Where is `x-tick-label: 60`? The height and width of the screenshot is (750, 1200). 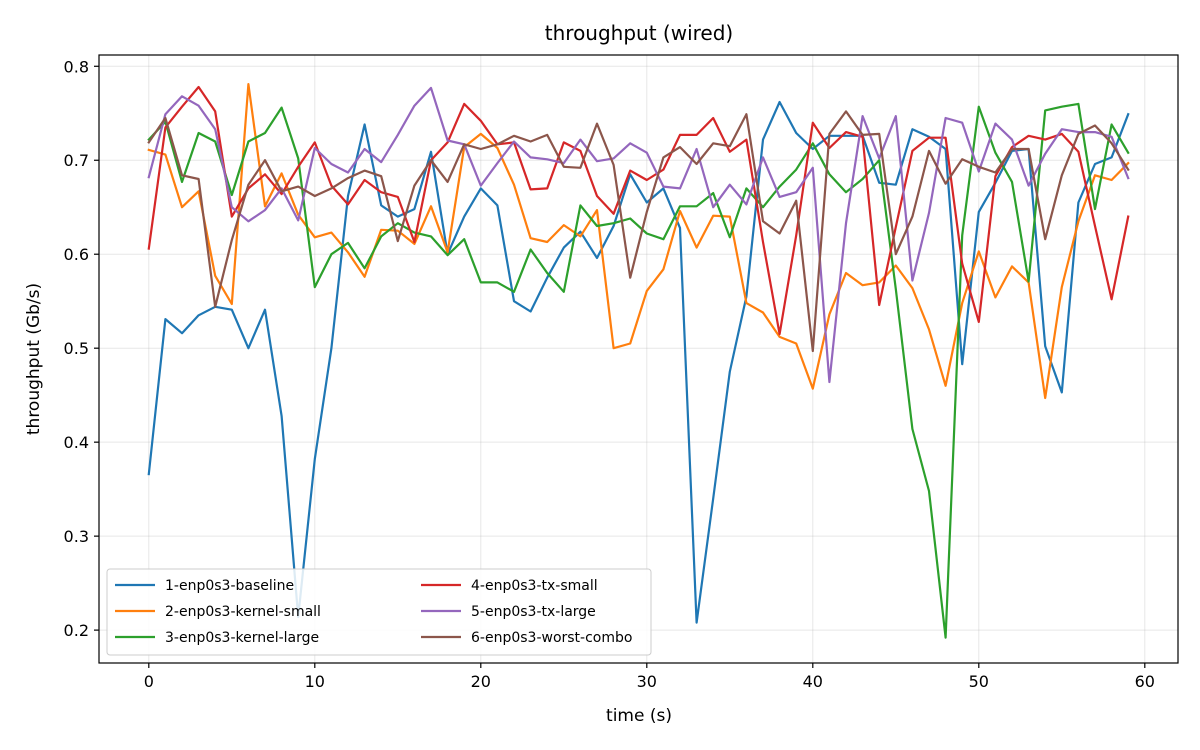
x-tick-label: 60 is located at coordinates (1145, 681).